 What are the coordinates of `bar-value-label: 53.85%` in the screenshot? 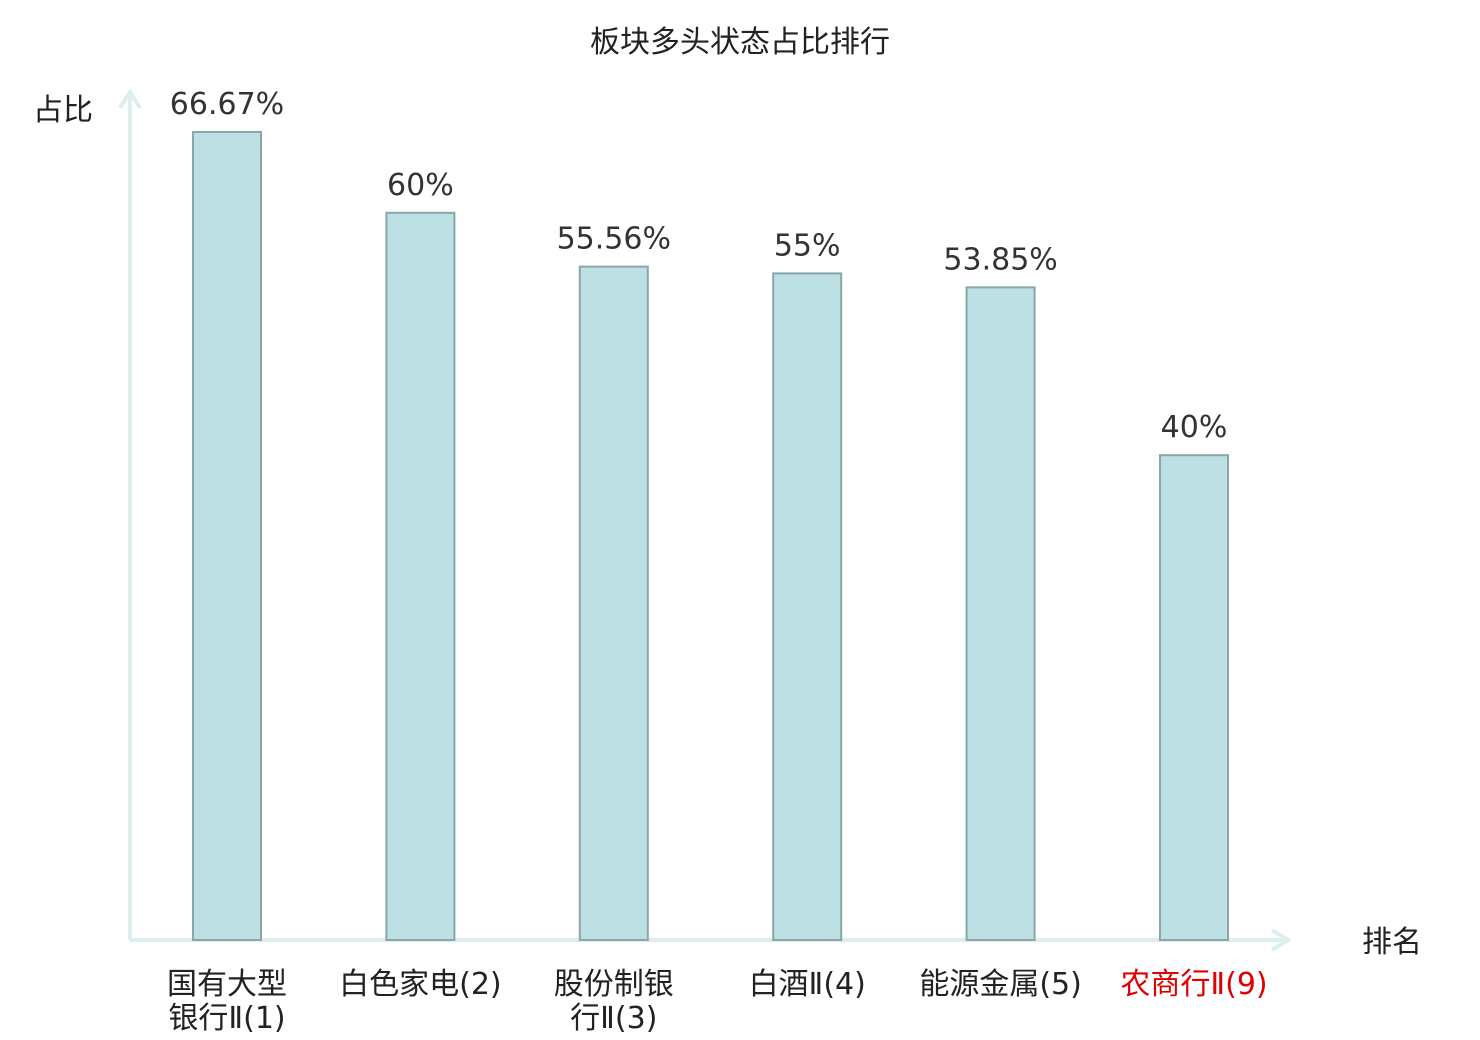 It's located at (1000, 259).